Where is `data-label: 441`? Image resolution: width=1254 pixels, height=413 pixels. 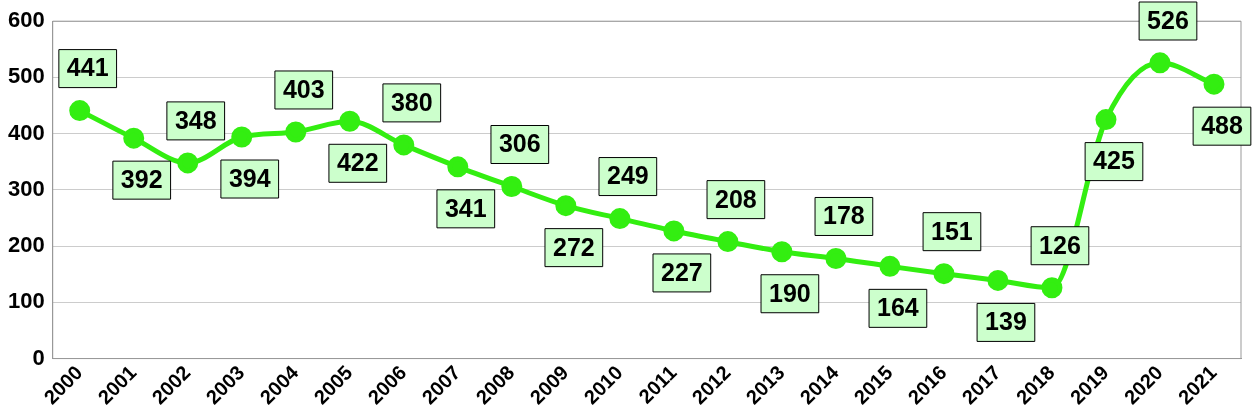
data-label: 441 is located at coordinates (87, 67).